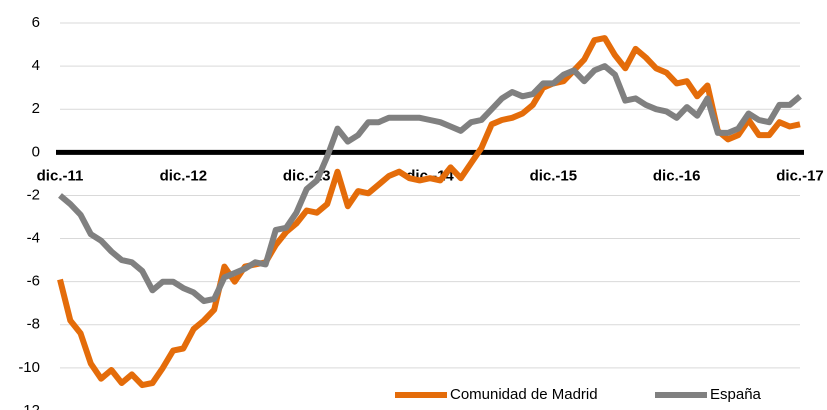 The image size is (827, 410). What do you see at coordinates (33, 324) in the screenshot?
I see `y-tick-label: -8` at bounding box center [33, 324].